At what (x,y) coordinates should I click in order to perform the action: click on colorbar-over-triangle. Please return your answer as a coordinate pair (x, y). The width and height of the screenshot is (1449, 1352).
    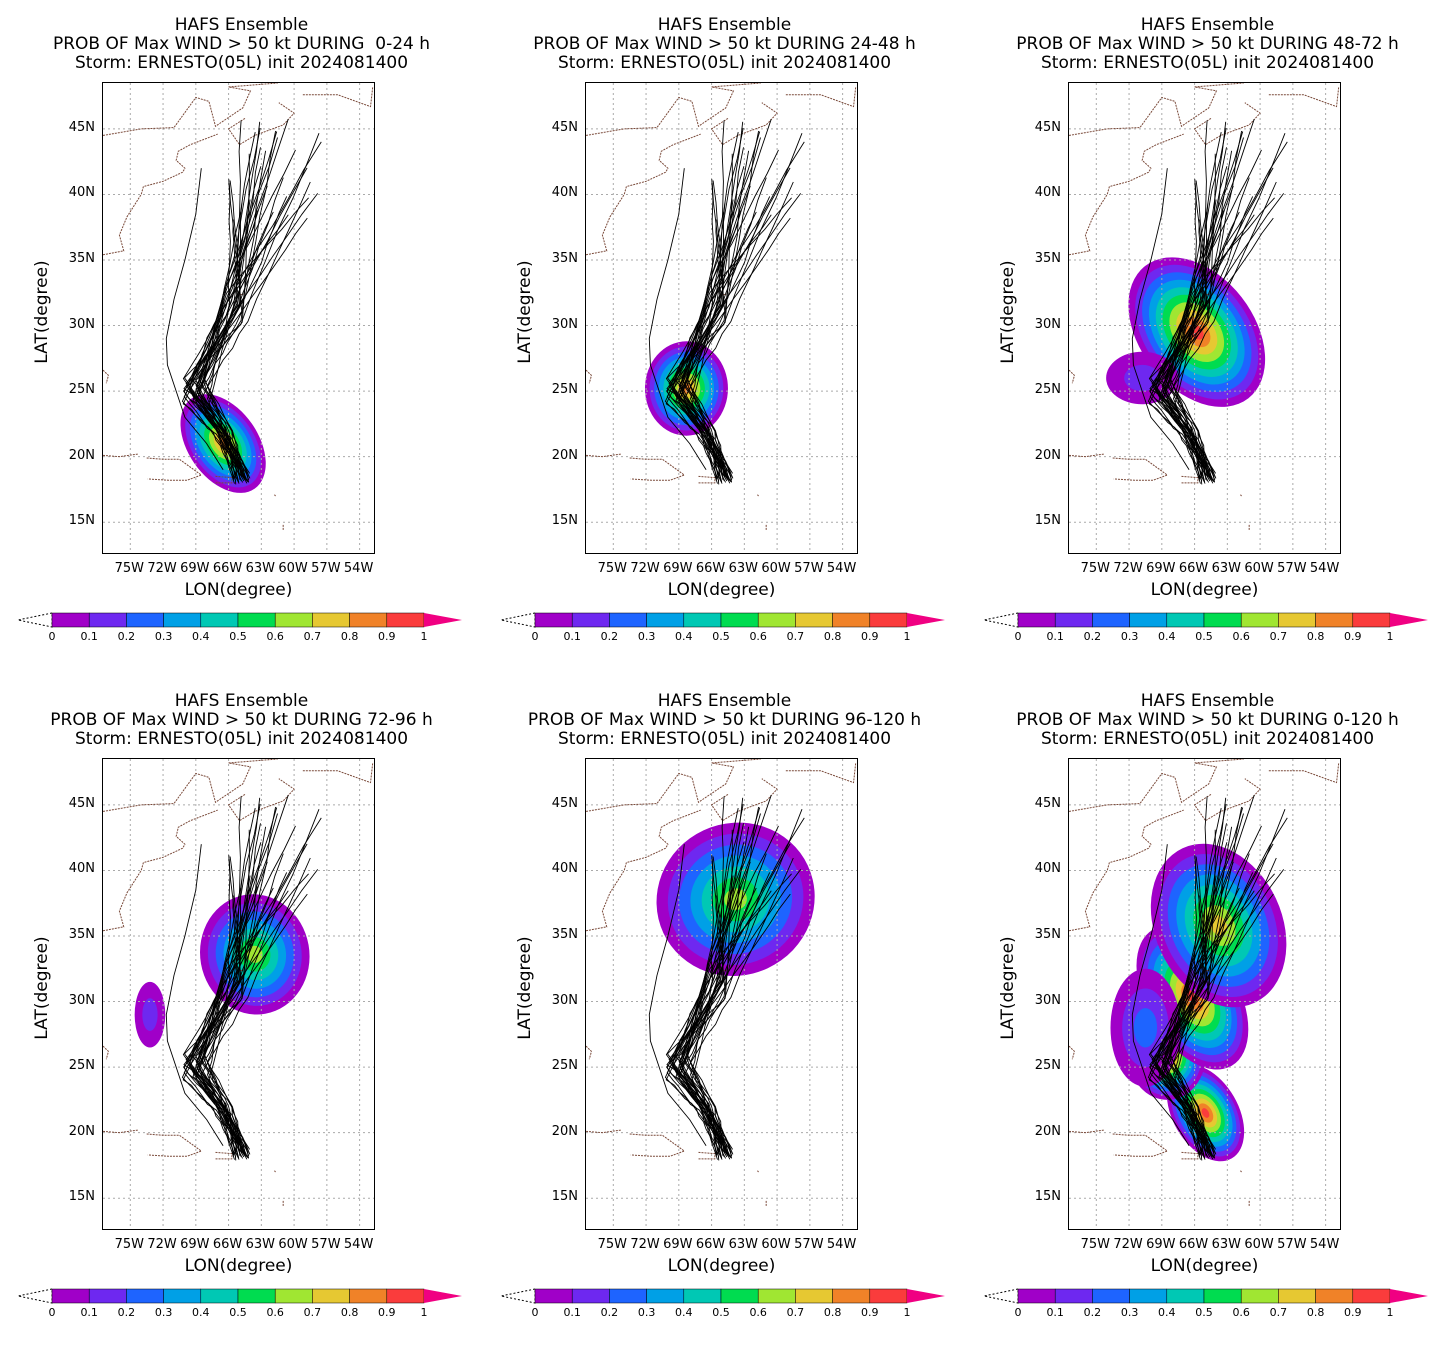
    Looking at the image, I should click on (1409, 620).